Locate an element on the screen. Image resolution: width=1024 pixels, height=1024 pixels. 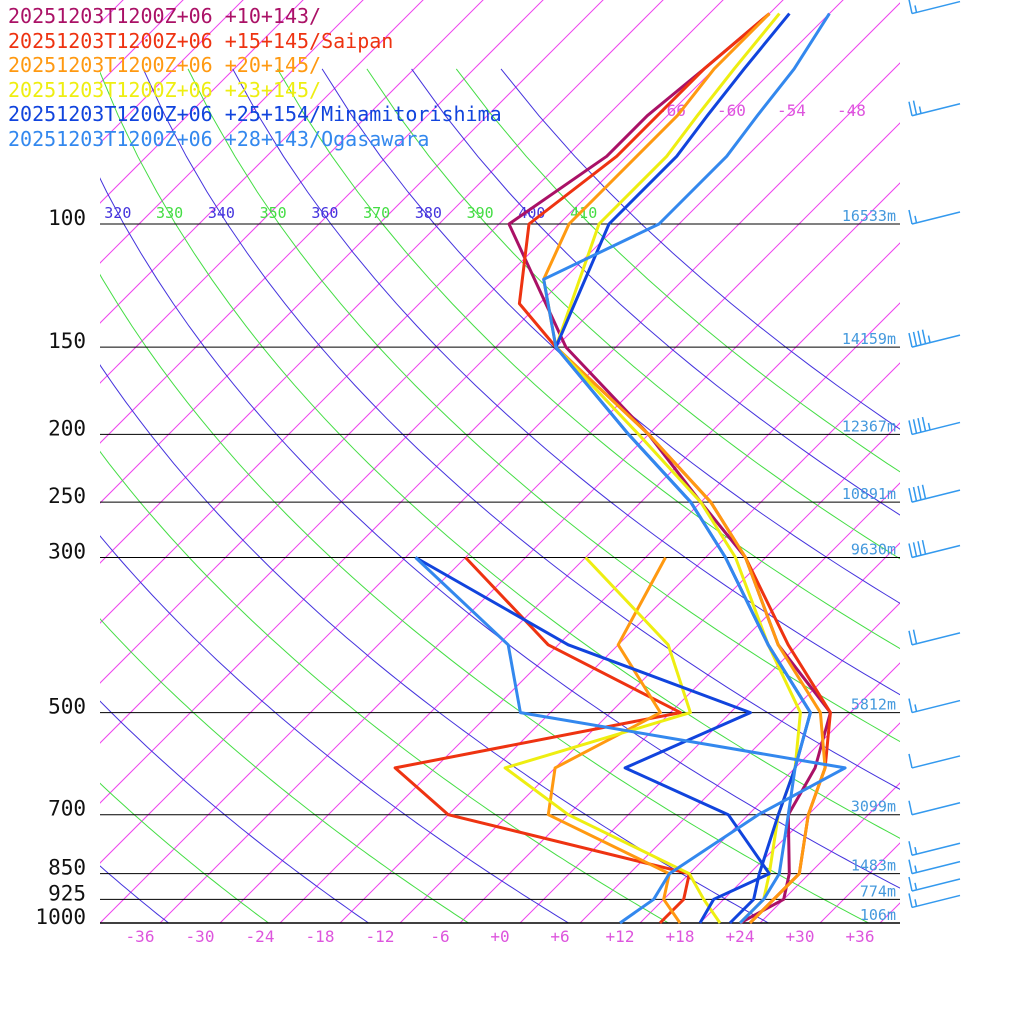
pressure-label: 300 is located at coordinates (67, 552).